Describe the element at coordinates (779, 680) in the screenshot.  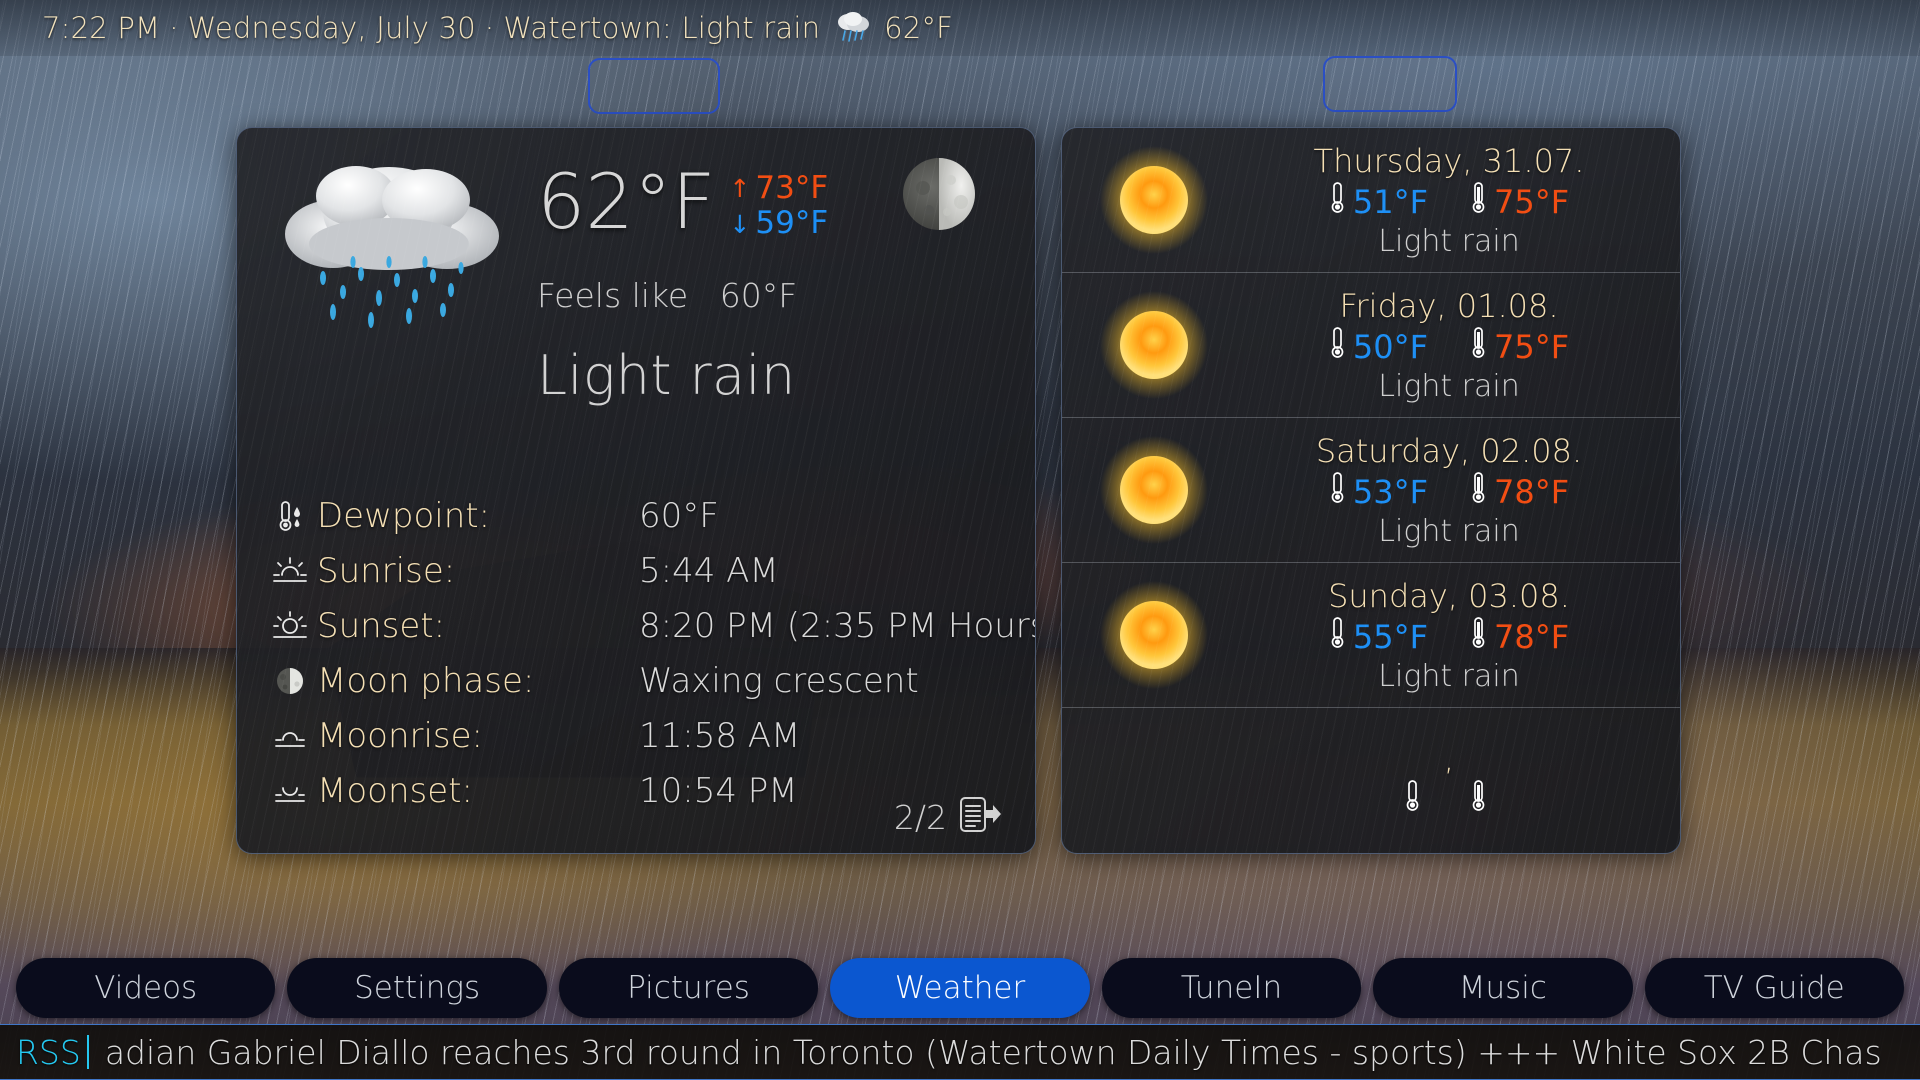
I see `detail-value-moon-phase: Waxing crescent` at that location.